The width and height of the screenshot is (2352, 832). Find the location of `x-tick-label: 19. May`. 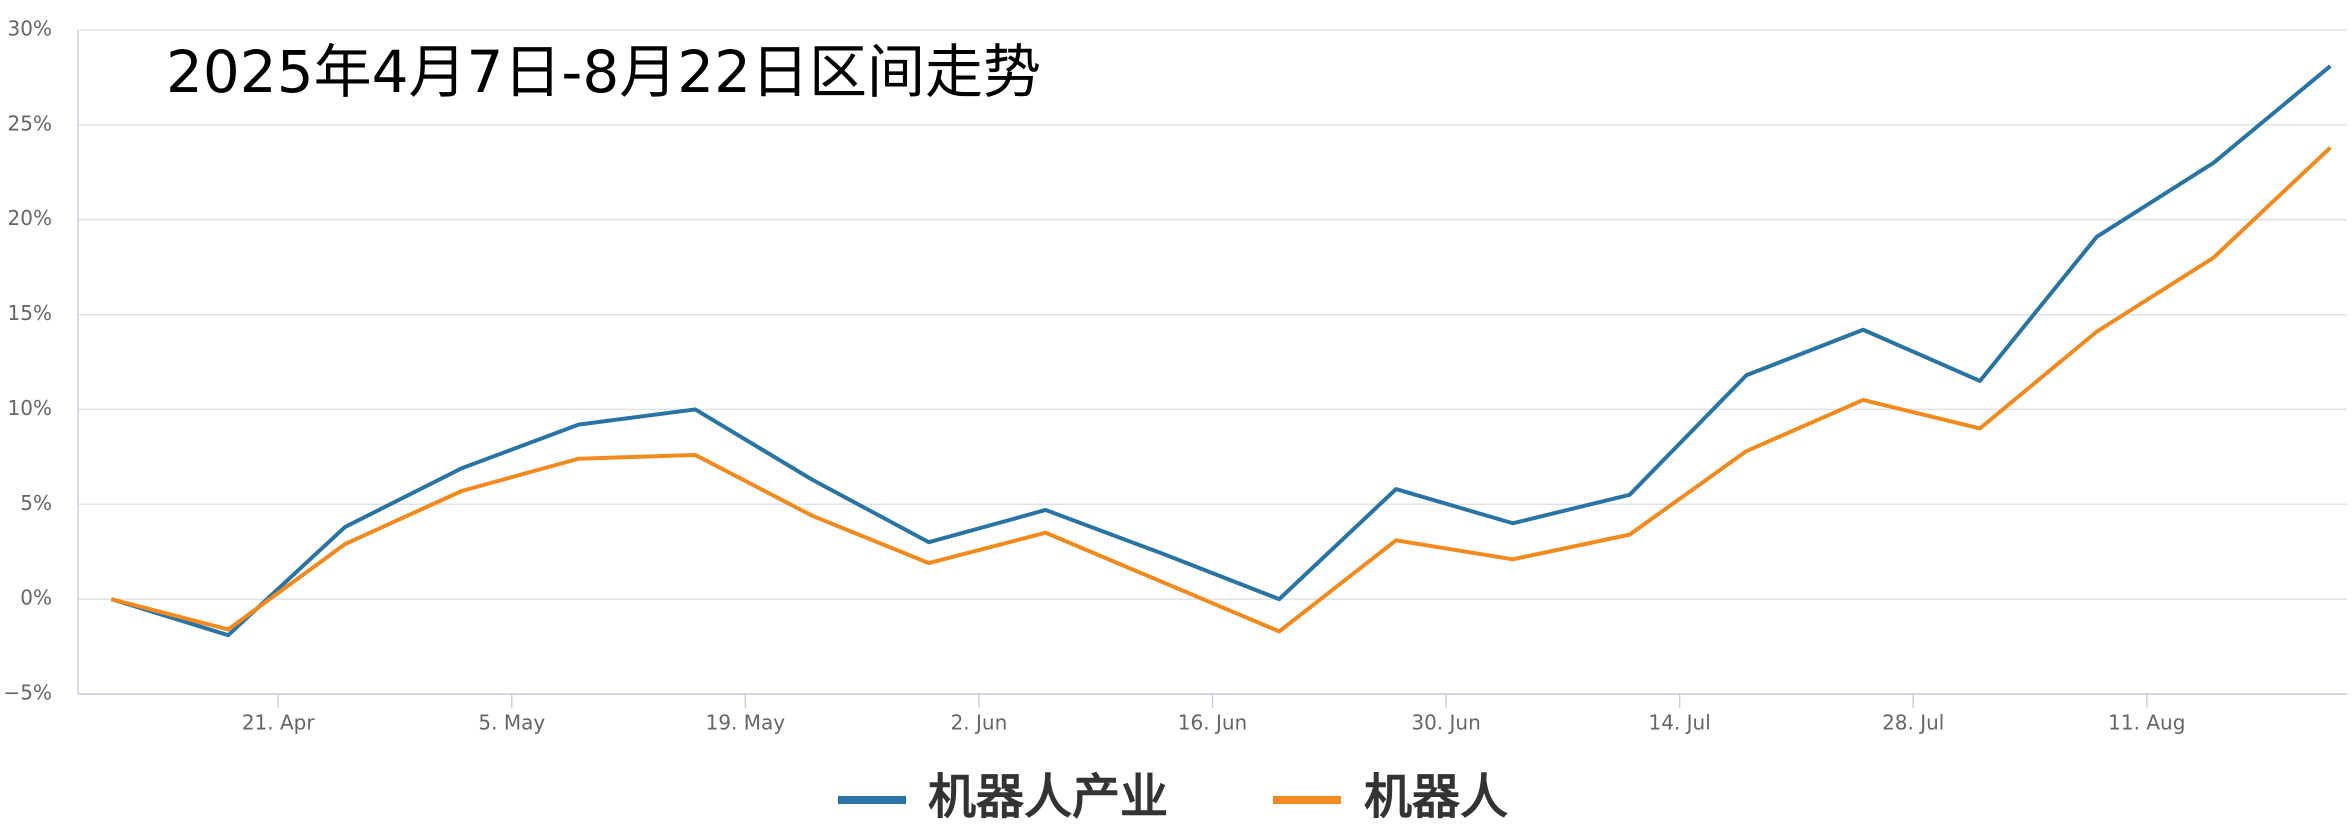

x-tick-label: 19. May is located at coordinates (746, 723).